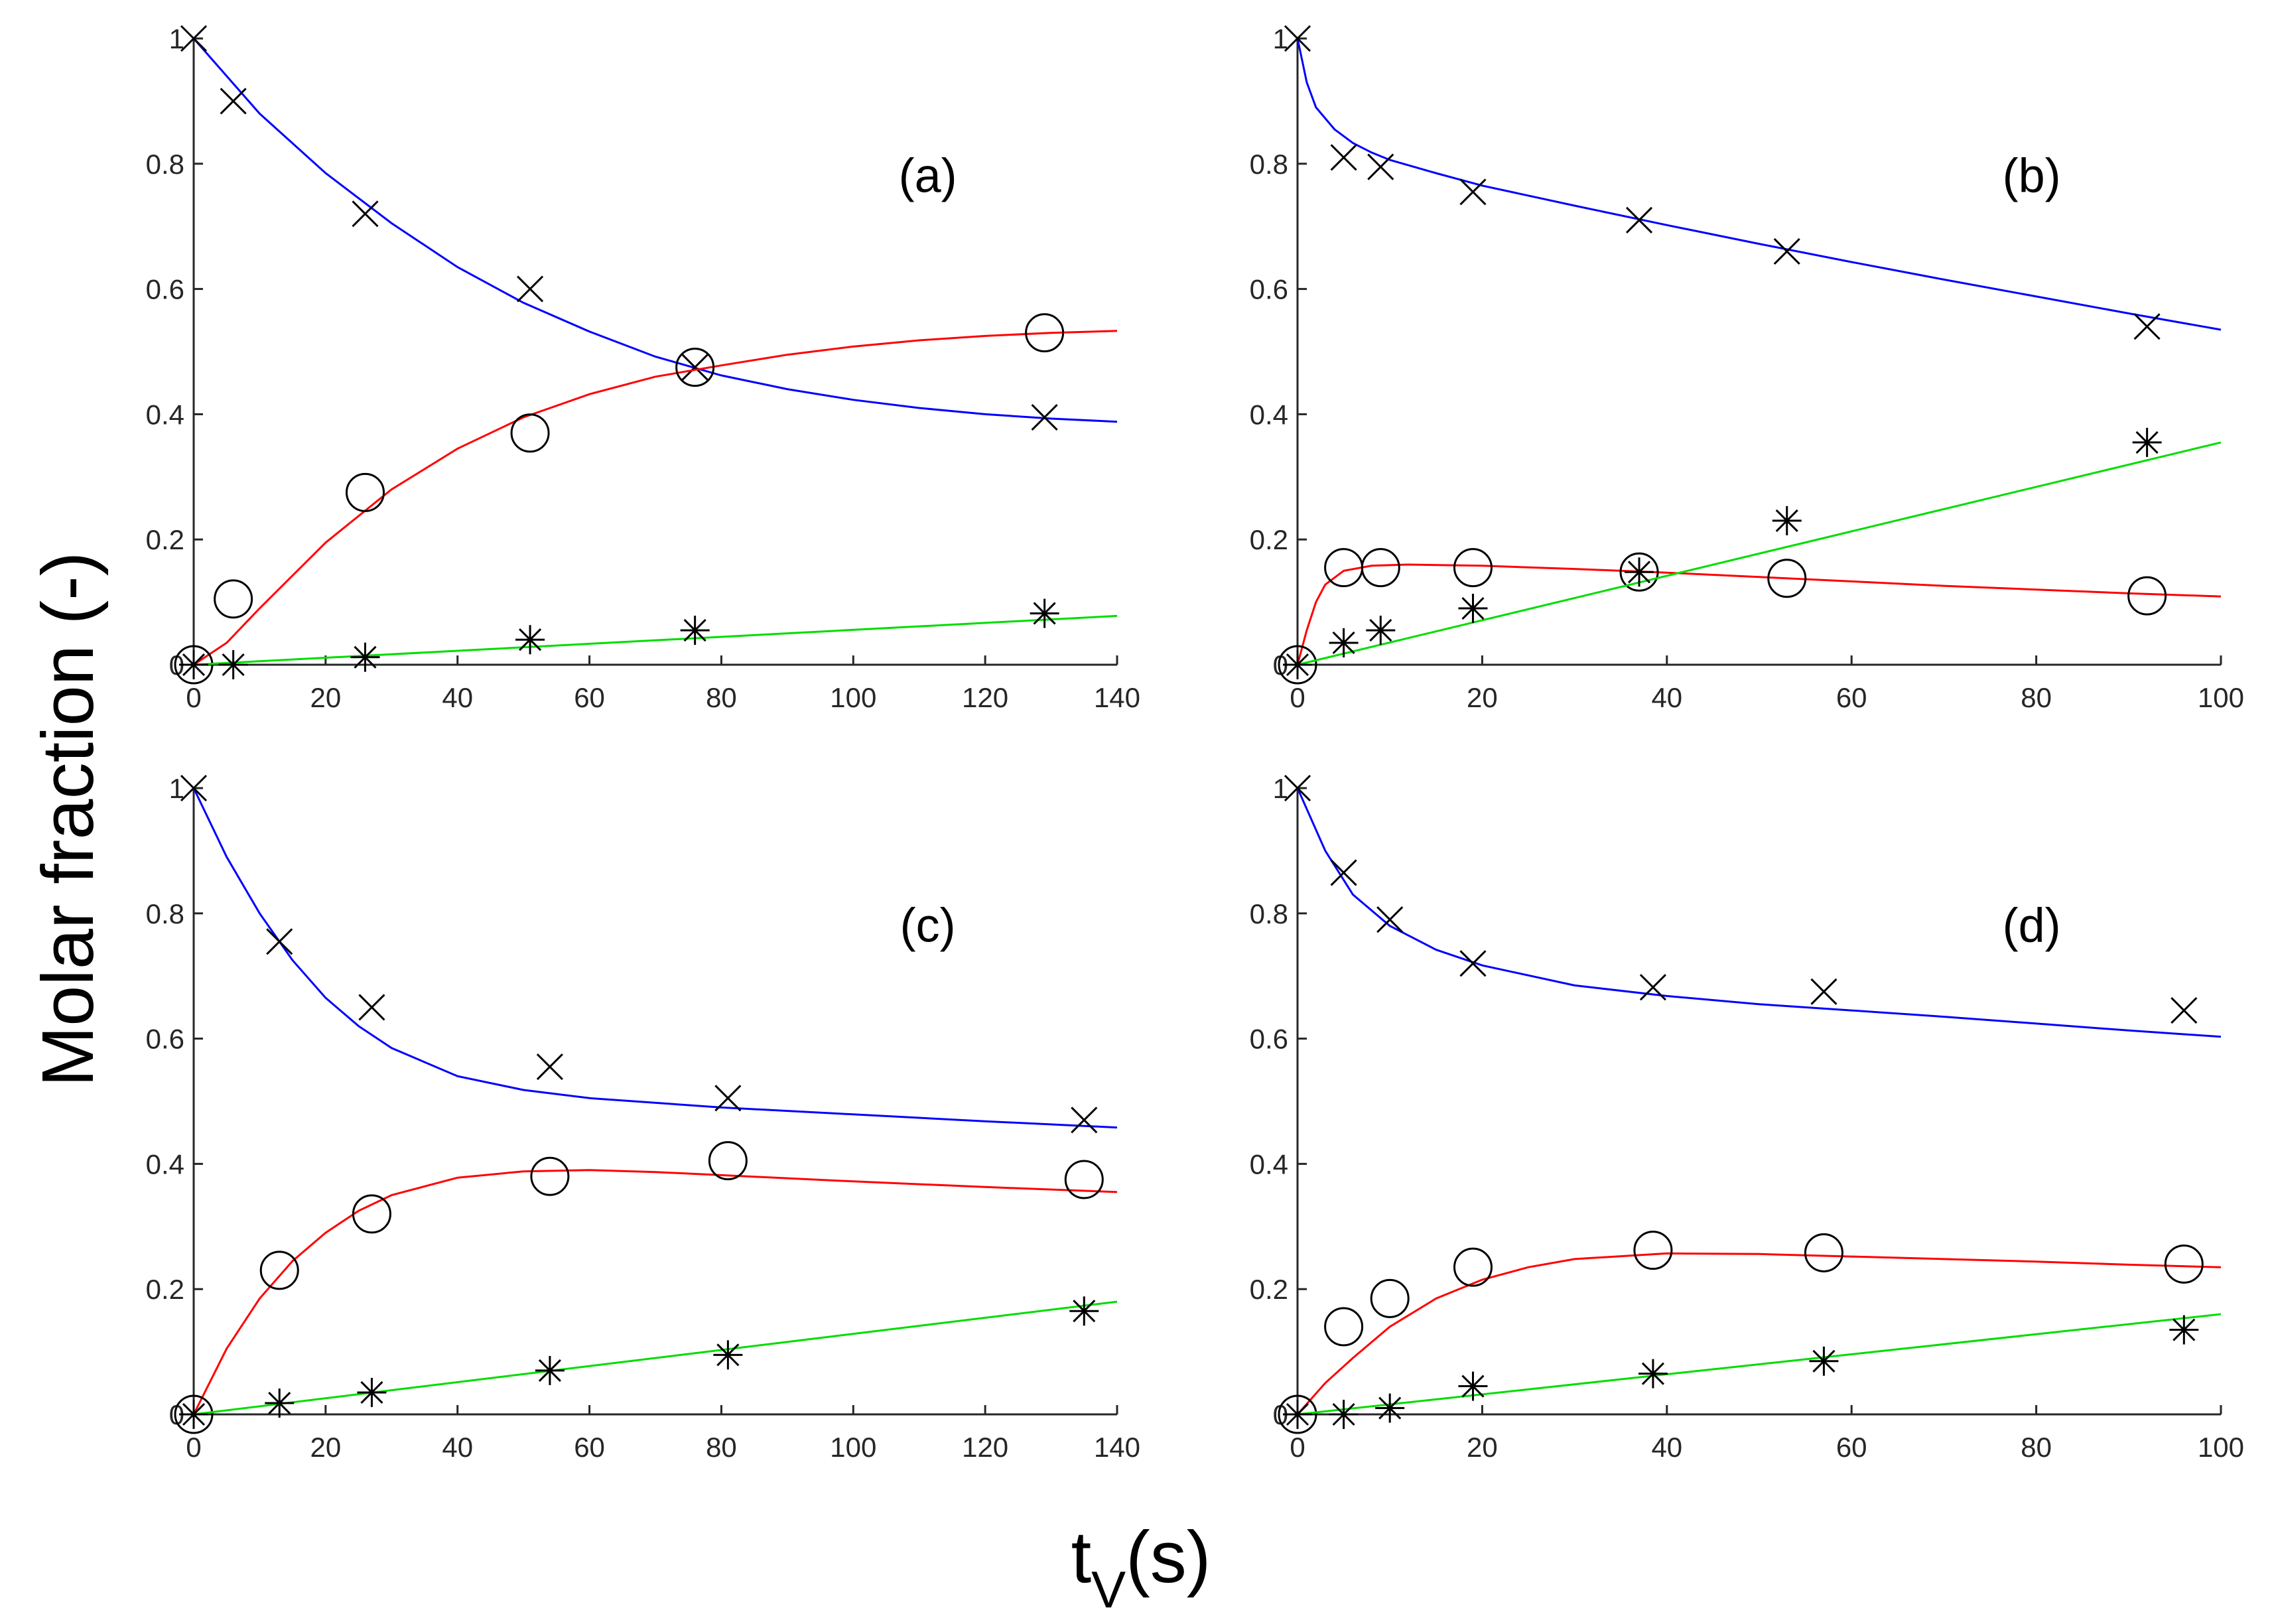  What do you see at coordinates (985, 1447) in the screenshot?
I see `x-tick-label: 120` at bounding box center [985, 1447].